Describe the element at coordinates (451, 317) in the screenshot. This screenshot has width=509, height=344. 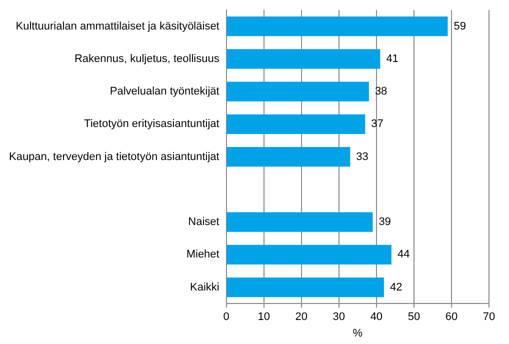
I see `x-tick-label: 60` at that location.